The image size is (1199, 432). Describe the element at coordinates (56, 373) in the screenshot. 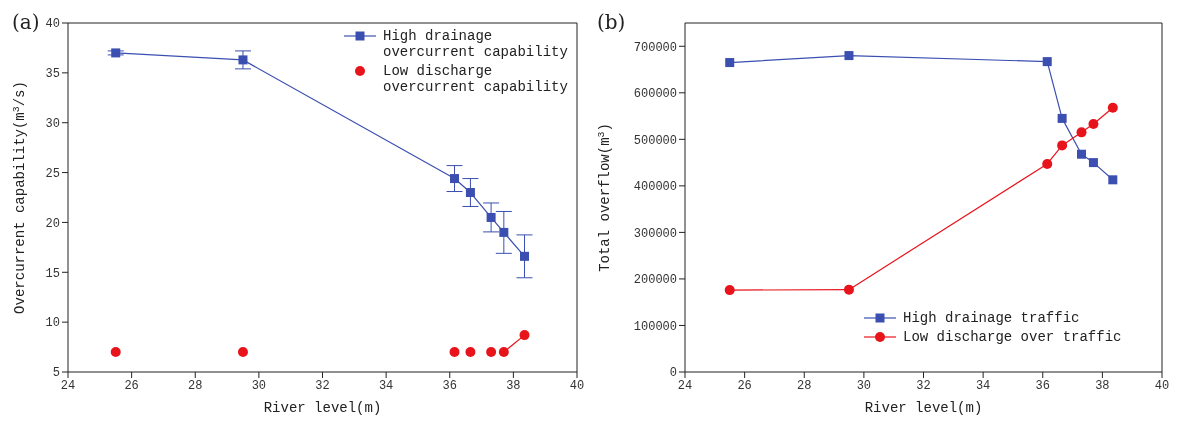

I see `y-tick-label: 5` at that location.